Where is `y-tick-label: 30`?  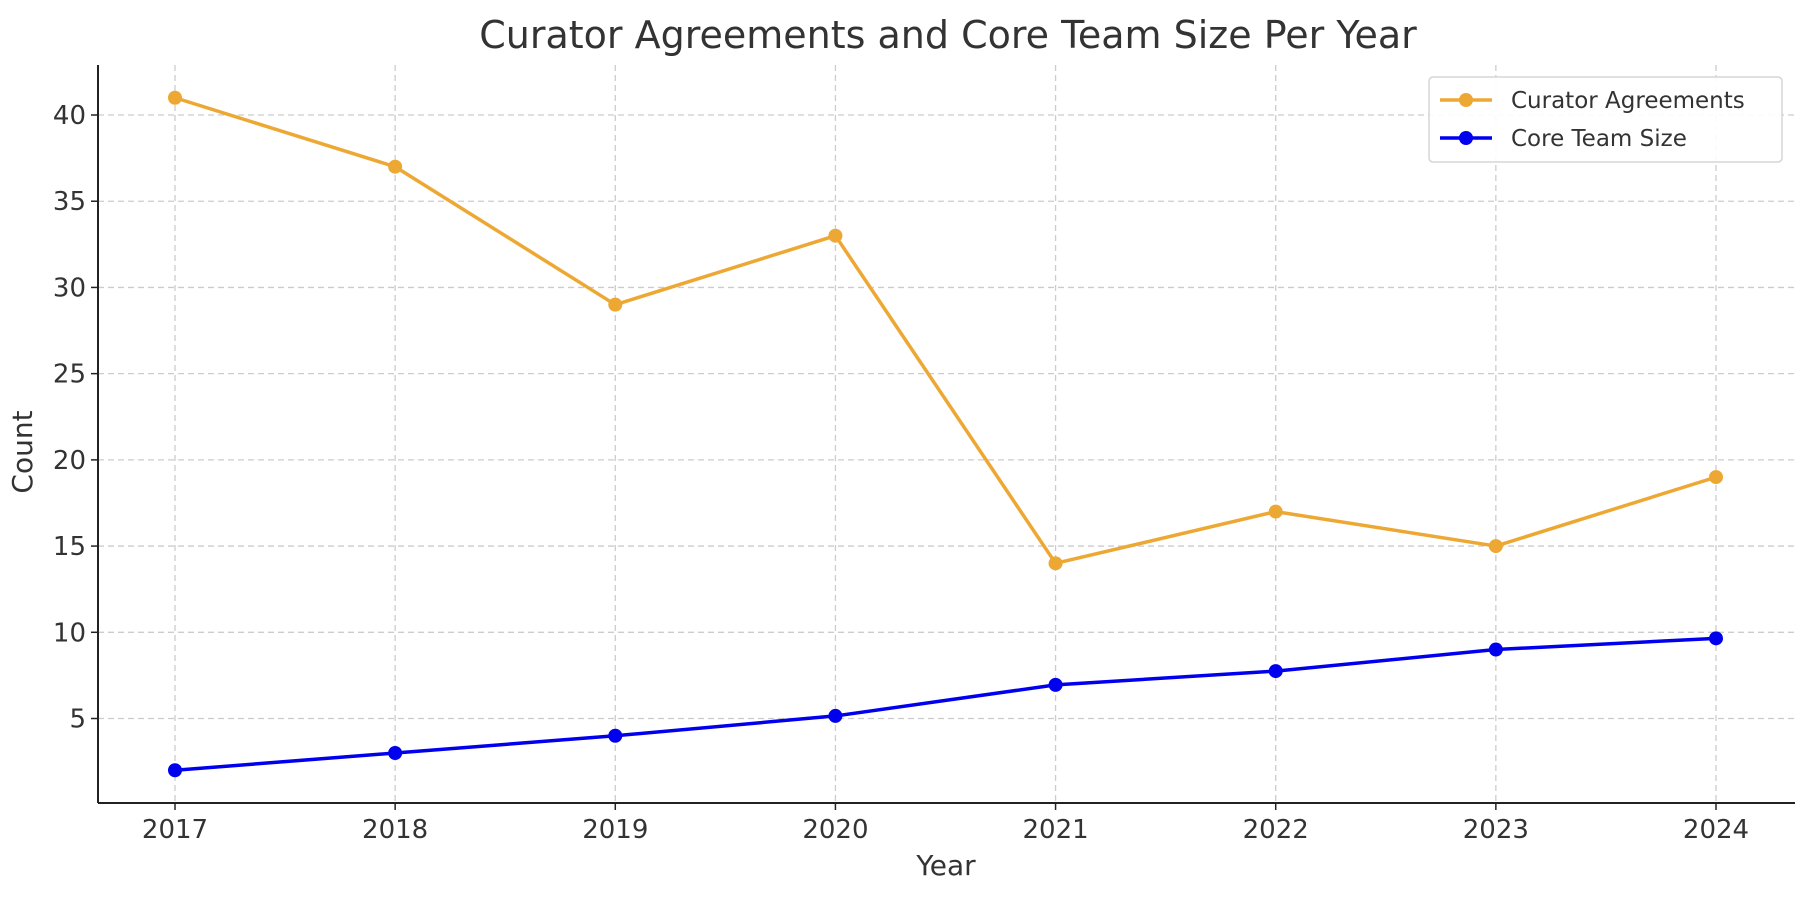
y-tick-label: 30 is located at coordinates (69, 288).